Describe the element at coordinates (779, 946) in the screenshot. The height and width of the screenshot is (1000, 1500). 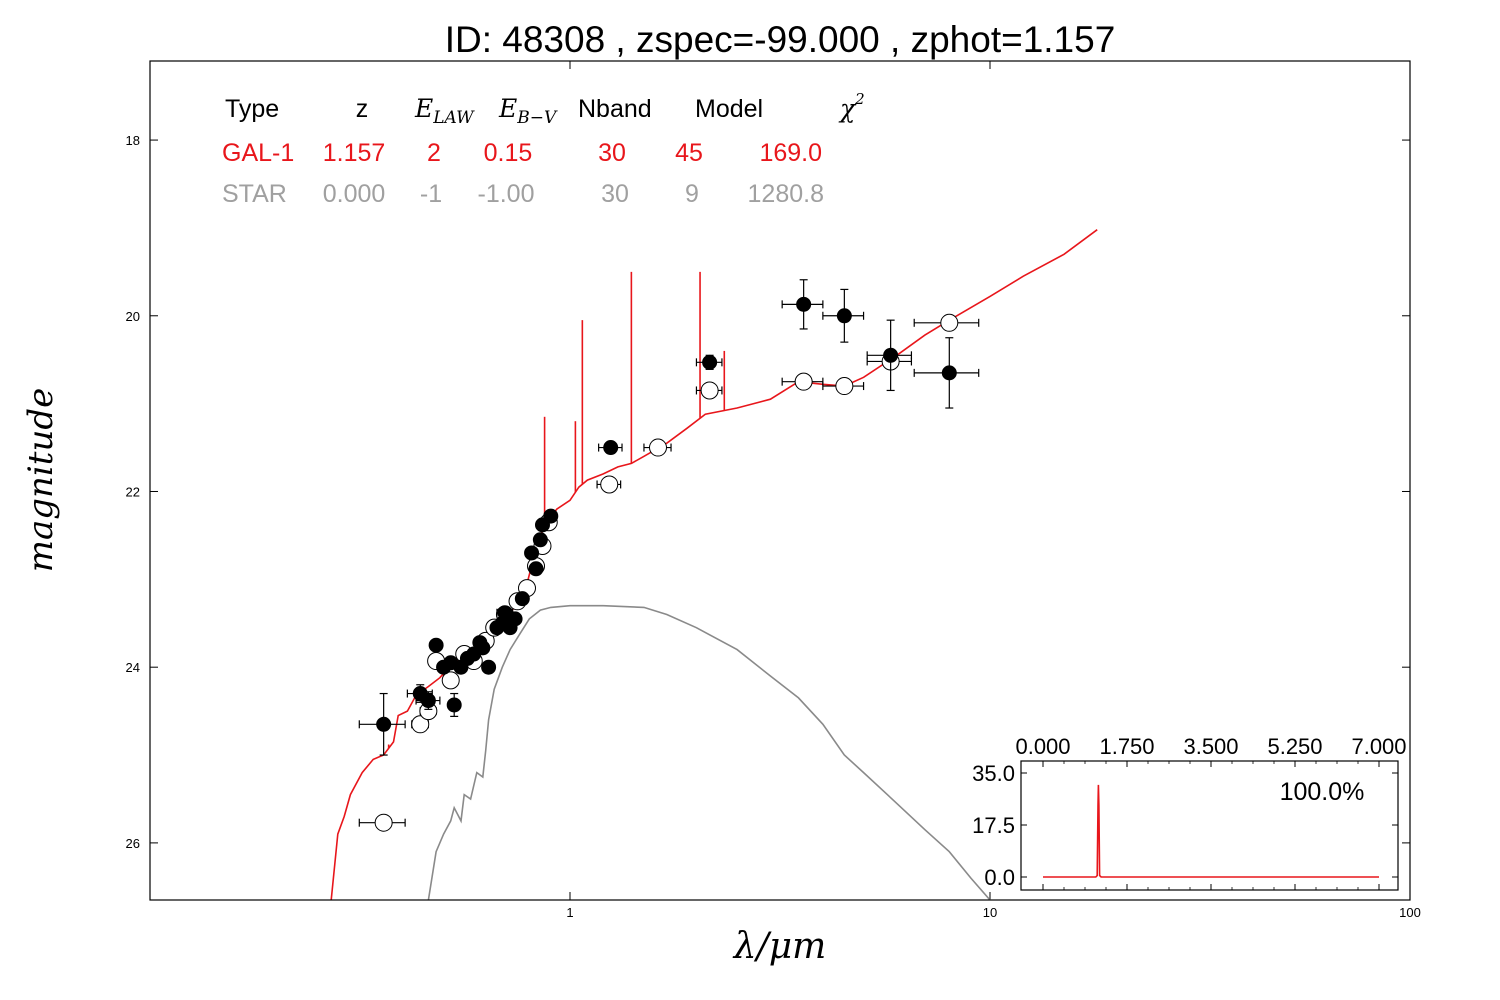
I see `x-axis-label: λ/μm` at that location.